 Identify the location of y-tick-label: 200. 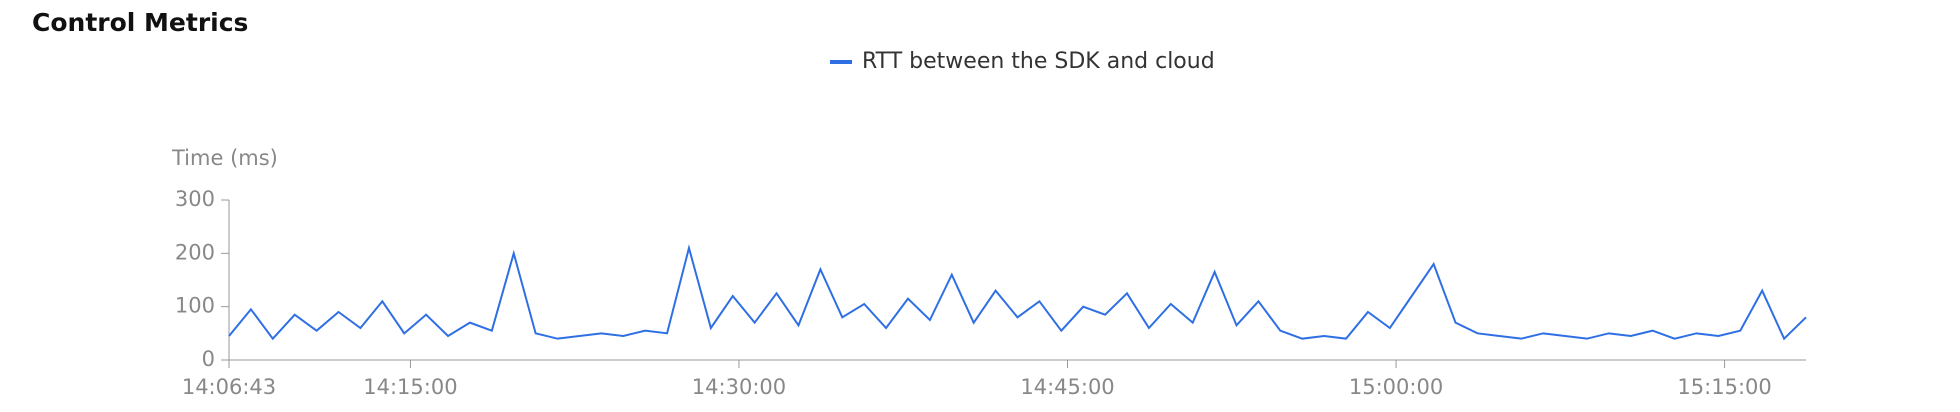
(195, 252).